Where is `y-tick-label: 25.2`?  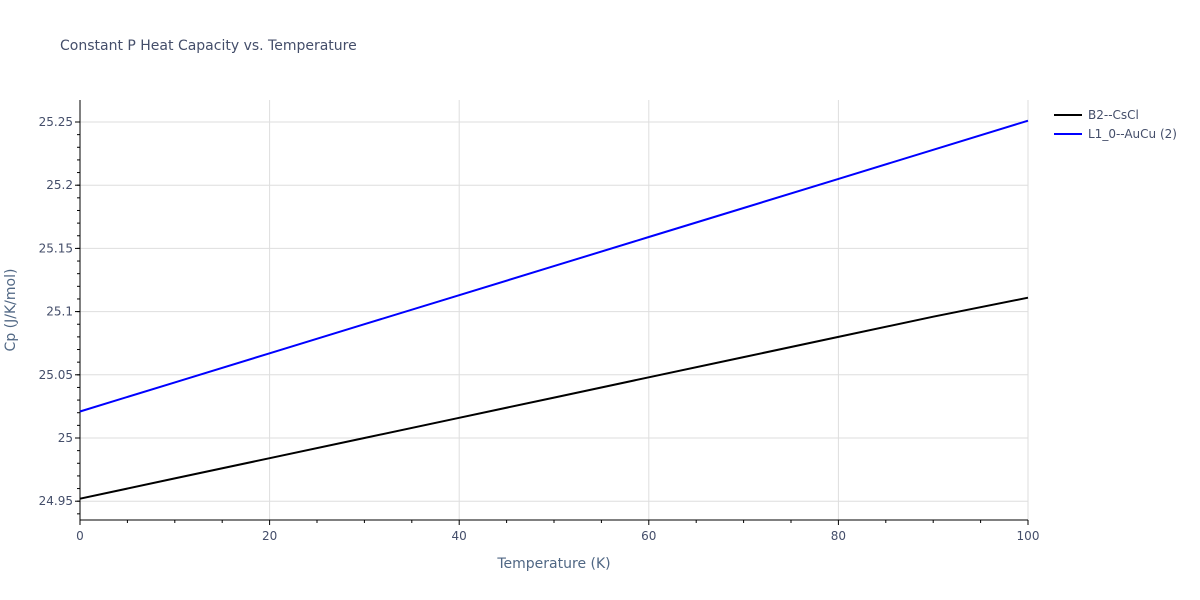 y-tick-label: 25.2 is located at coordinates (59, 185).